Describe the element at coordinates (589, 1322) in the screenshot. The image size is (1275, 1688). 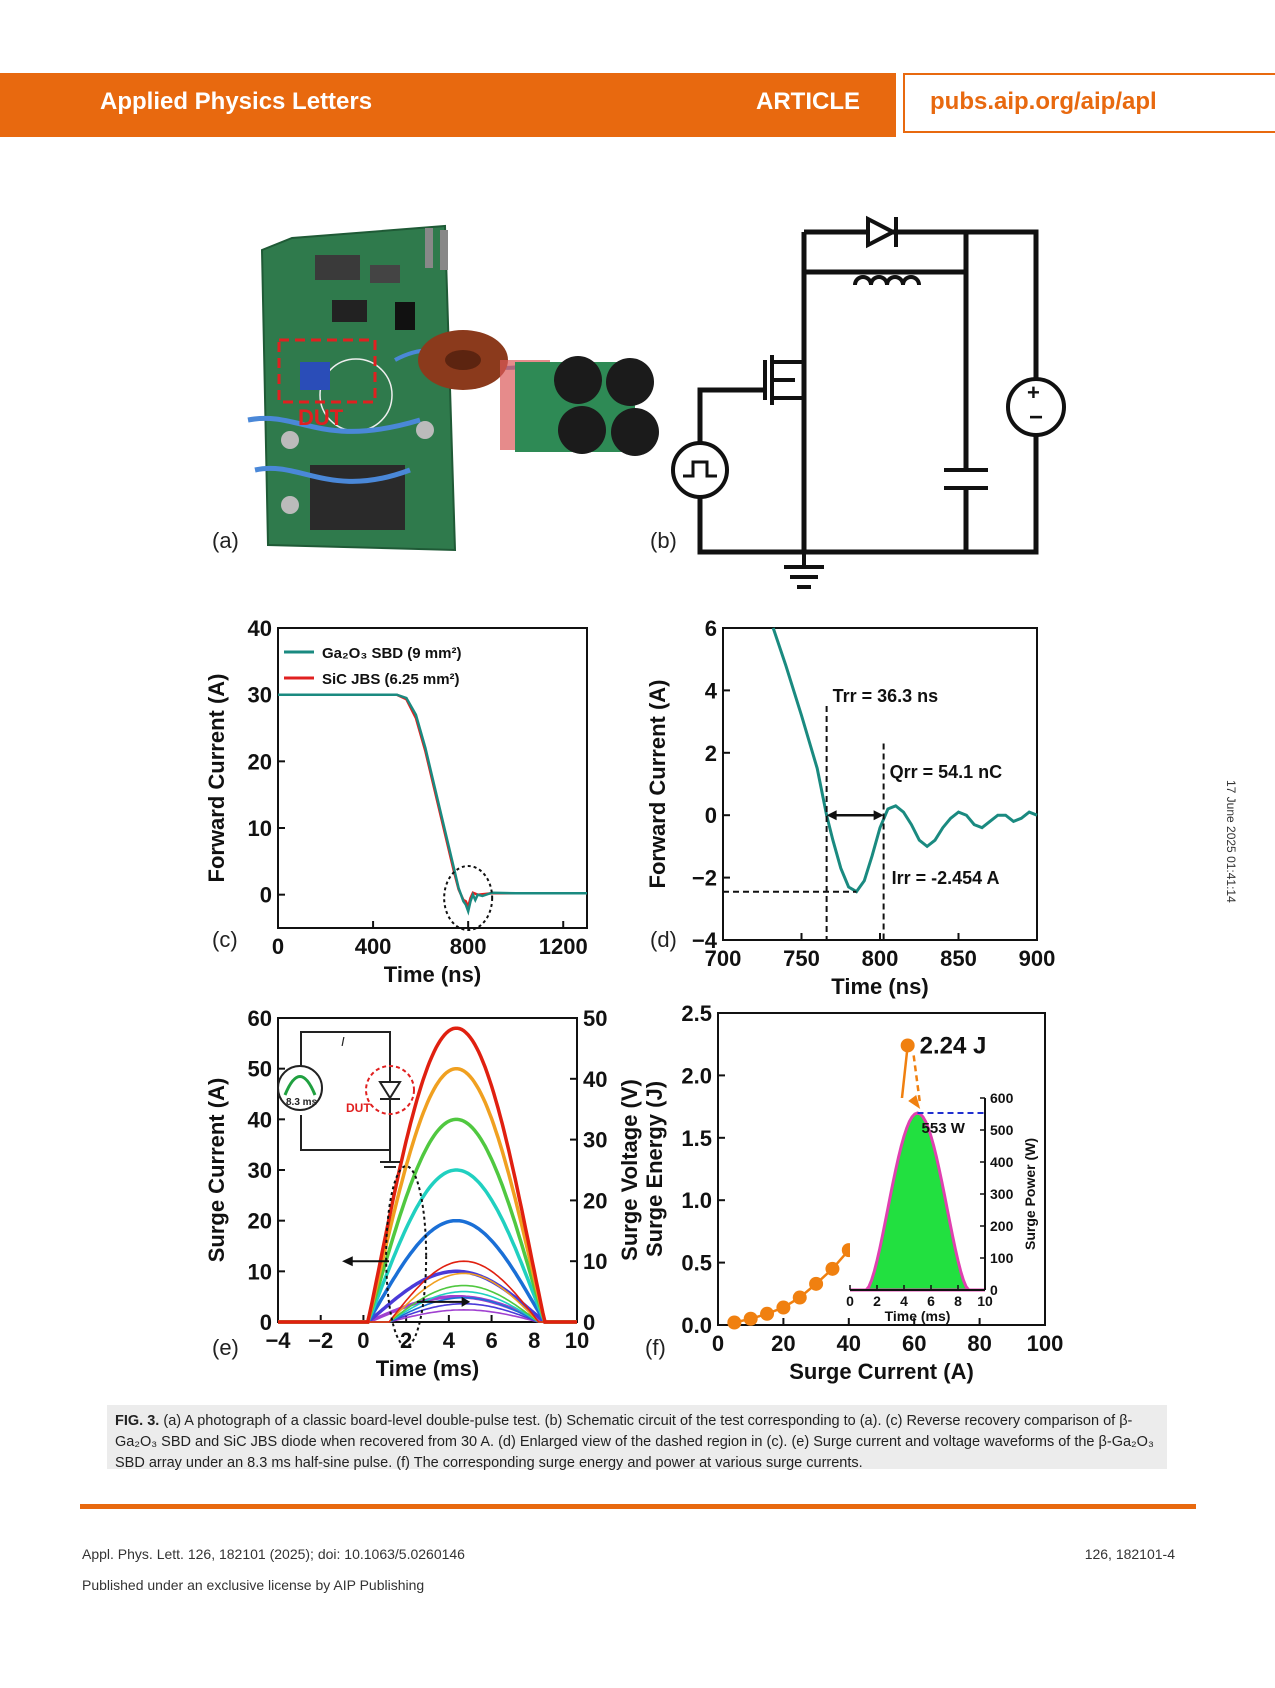
I see `y-right-tick-label: 0` at that location.